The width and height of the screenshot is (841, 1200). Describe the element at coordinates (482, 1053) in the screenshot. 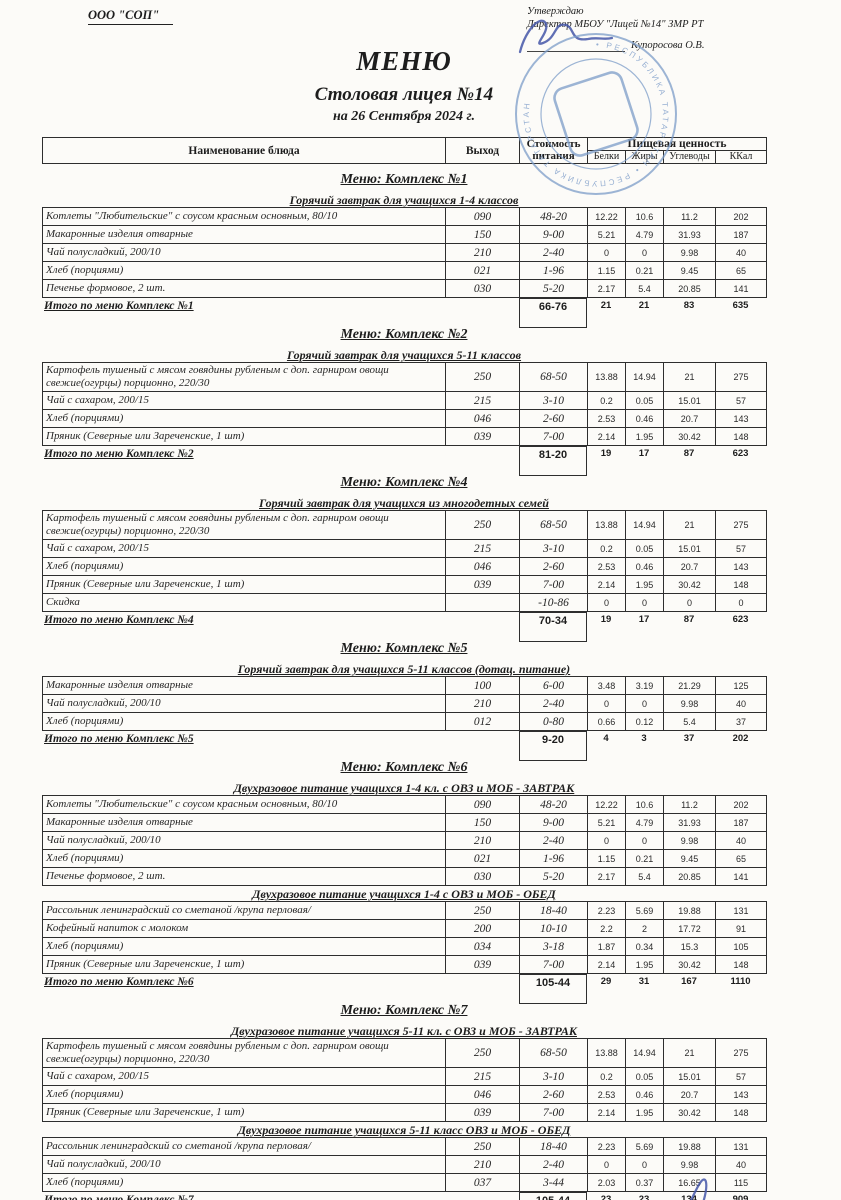

I see `out-cell: 250` at that location.